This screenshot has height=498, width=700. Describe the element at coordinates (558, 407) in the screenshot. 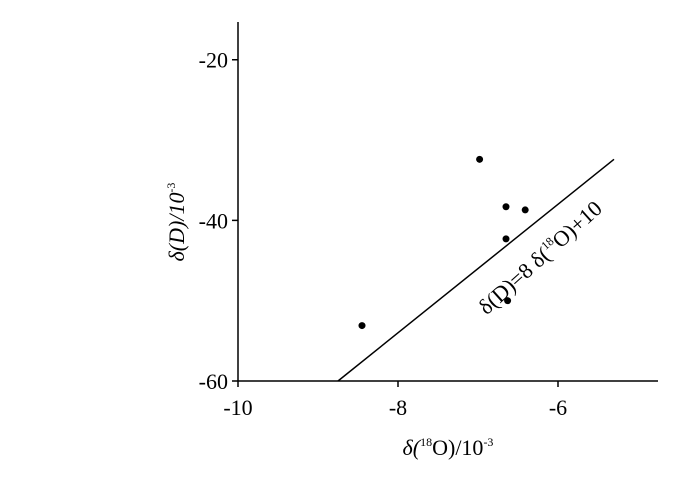

I see `x-tick-label: -6` at that location.